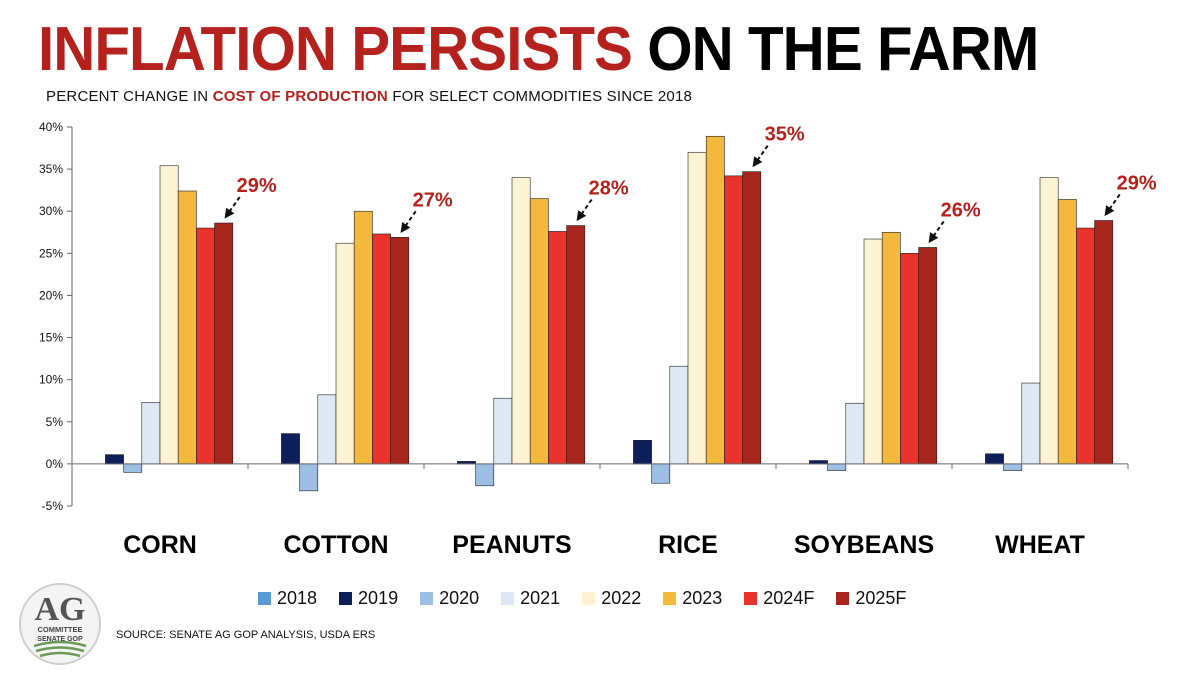 The height and width of the screenshot is (675, 1200). I want to click on y-tick-label: -5%, so click(53, 506).